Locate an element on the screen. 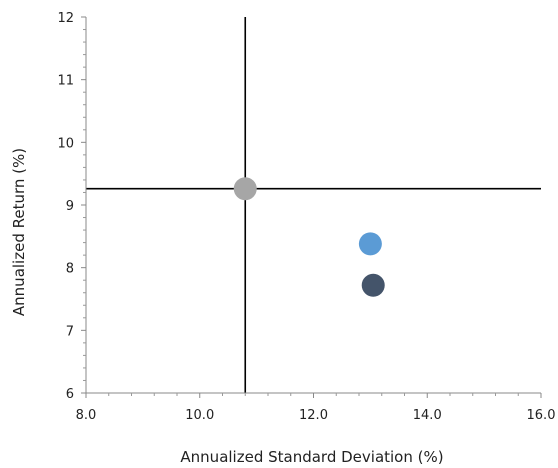  x-axis-title: Annualized Standard Deviation (%) is located at coordinates (311, 457).